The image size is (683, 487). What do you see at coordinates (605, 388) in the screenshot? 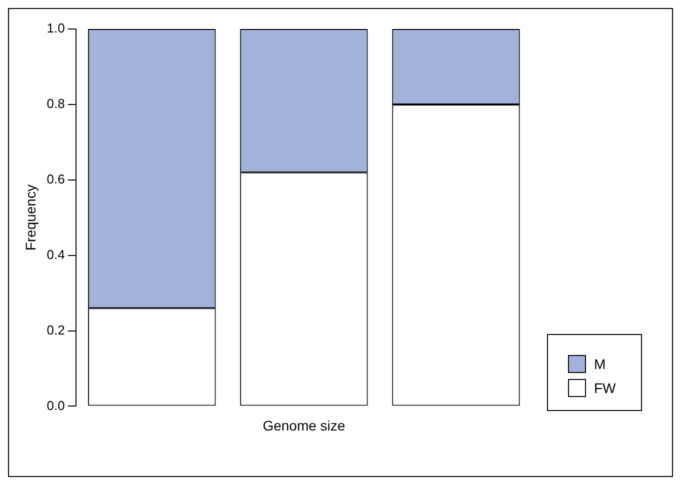
I see `text: FW` at bounding box center [605, 388].